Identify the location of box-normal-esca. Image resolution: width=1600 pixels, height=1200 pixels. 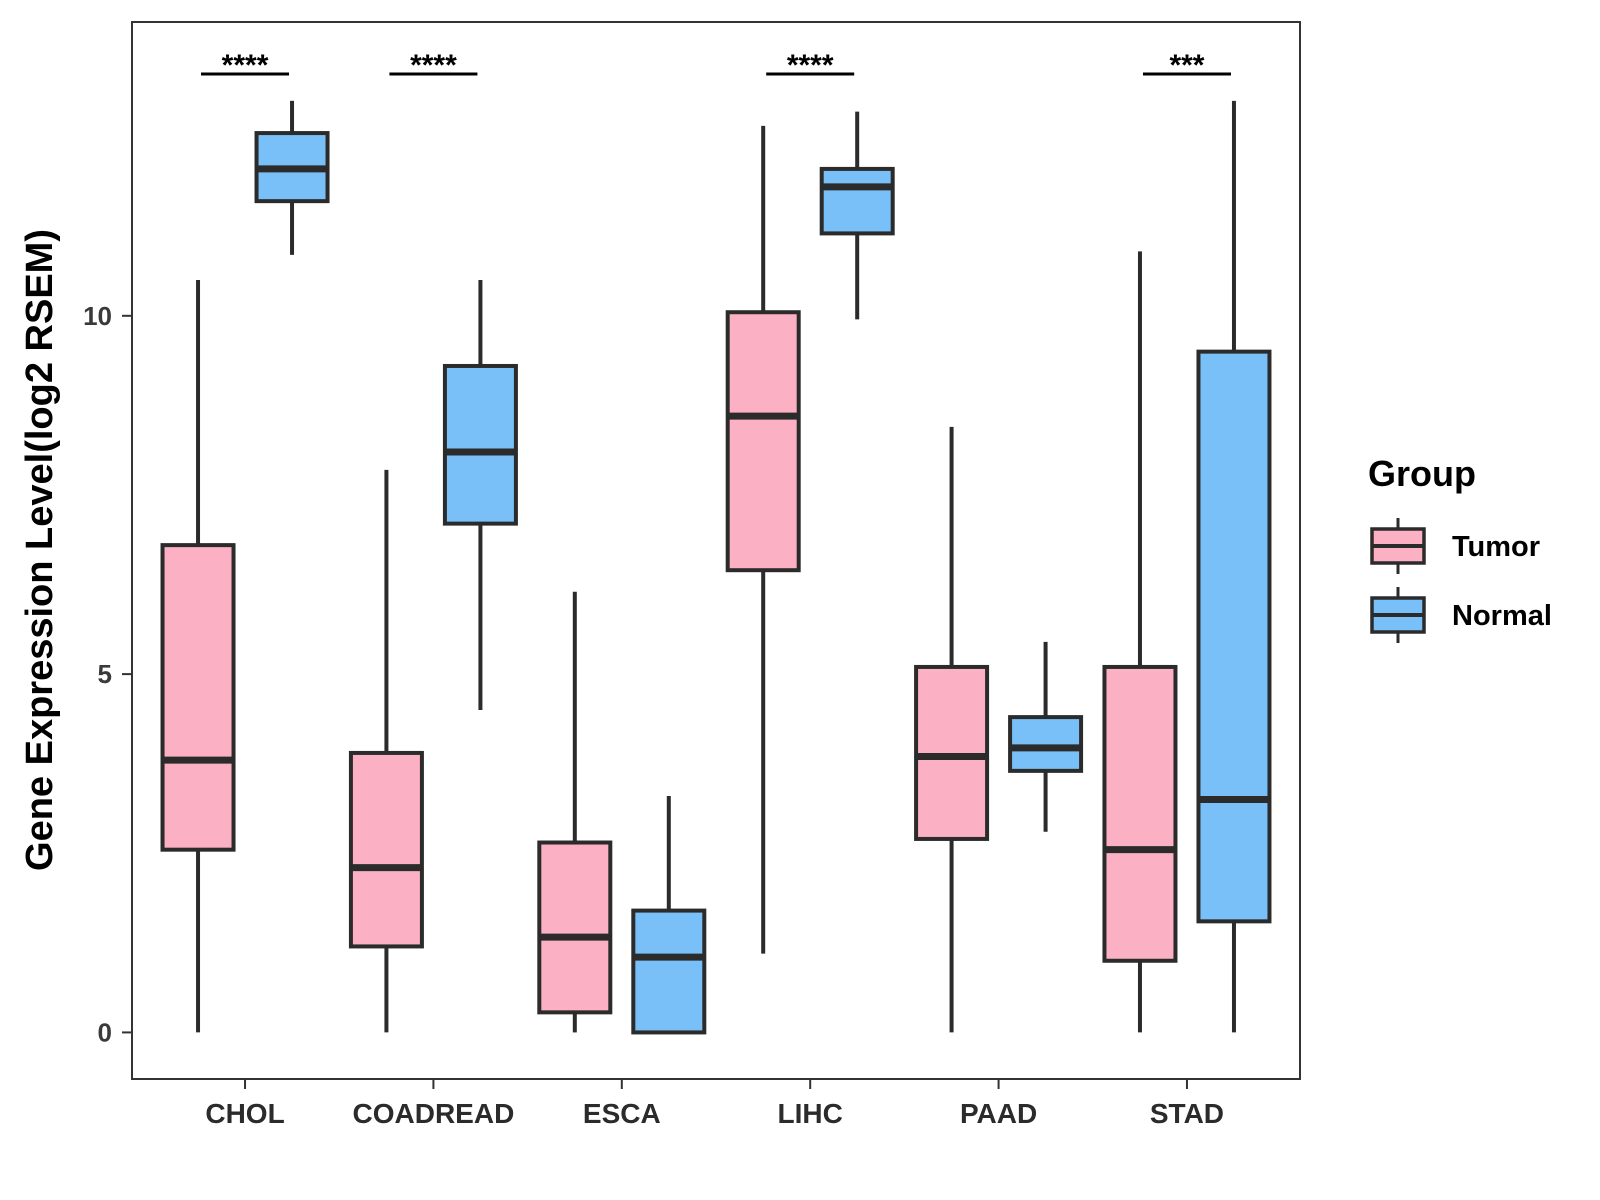
(669, 915).